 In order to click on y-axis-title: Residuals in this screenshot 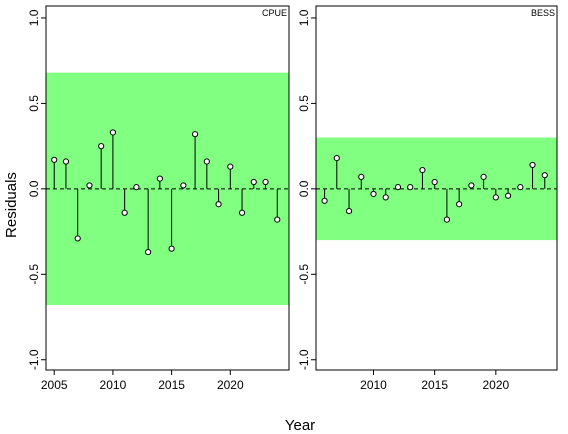, I will do `click(11, 205)`.